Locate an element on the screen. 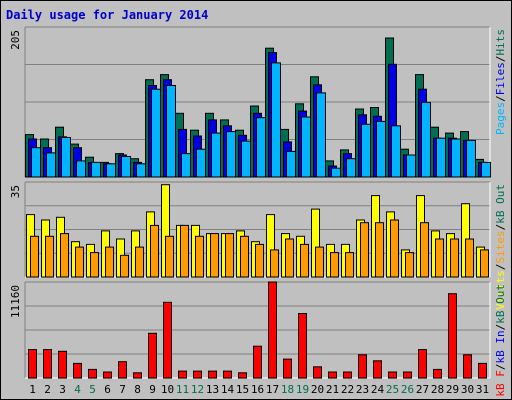 The width and height of the screenshot is (512, 400). max-label-bottom: 11160 is located at coordinates (15, 301).